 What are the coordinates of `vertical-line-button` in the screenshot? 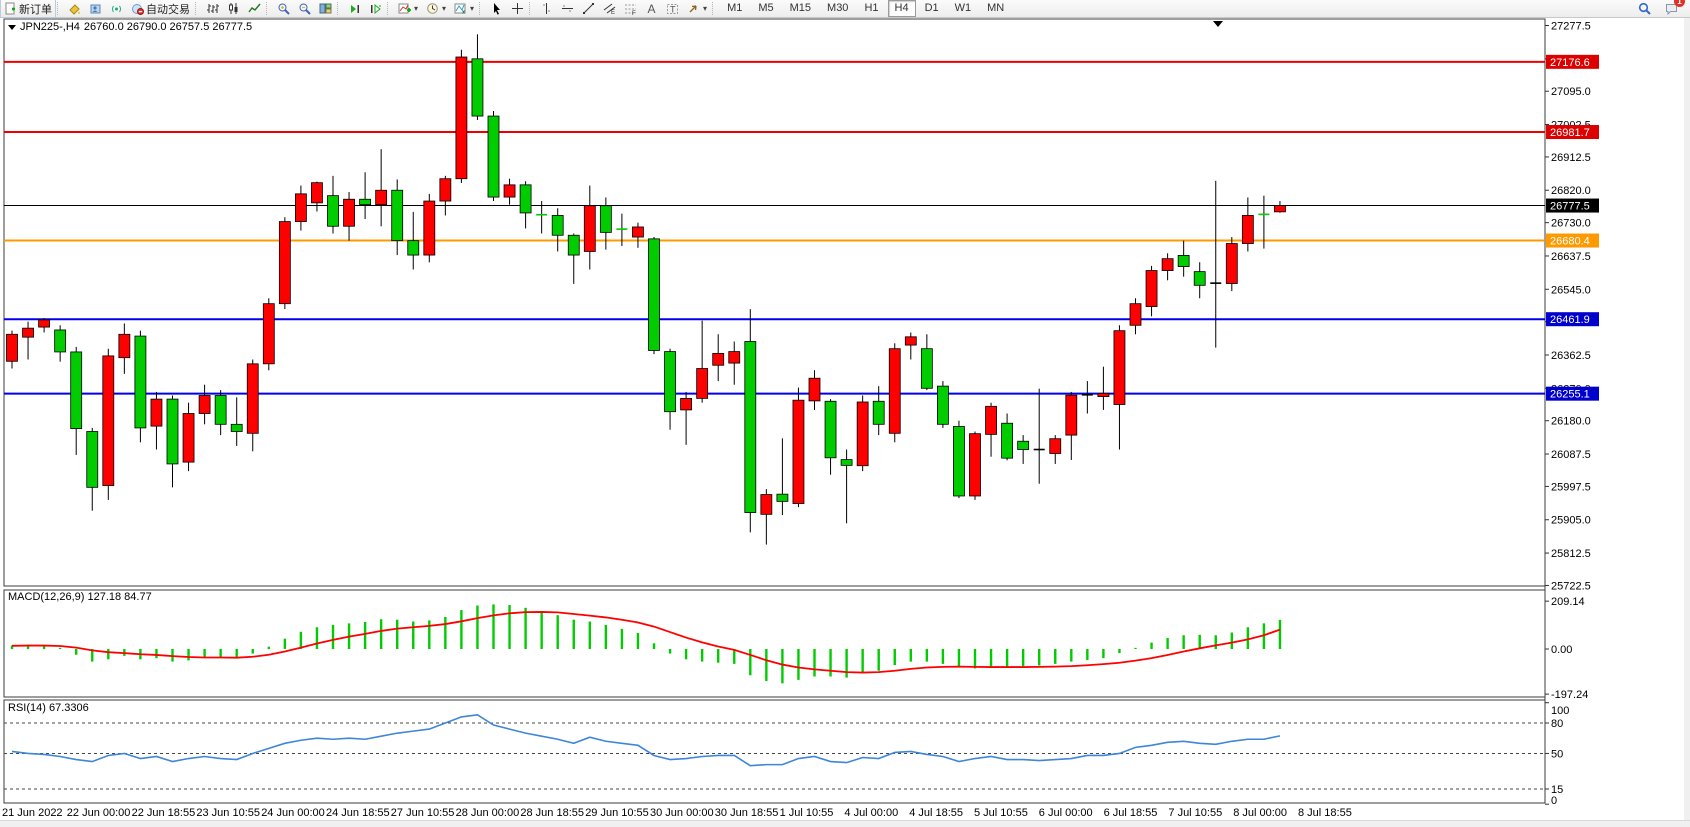 It's located at (546, 9).